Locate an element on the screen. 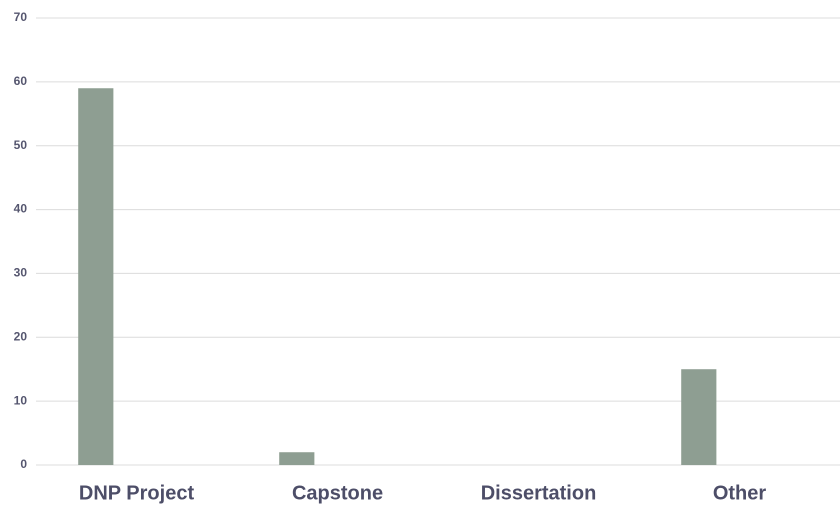 This screenshot has height=508, width=840. y-tick-label: 10 is located at coordinates (21, 400).